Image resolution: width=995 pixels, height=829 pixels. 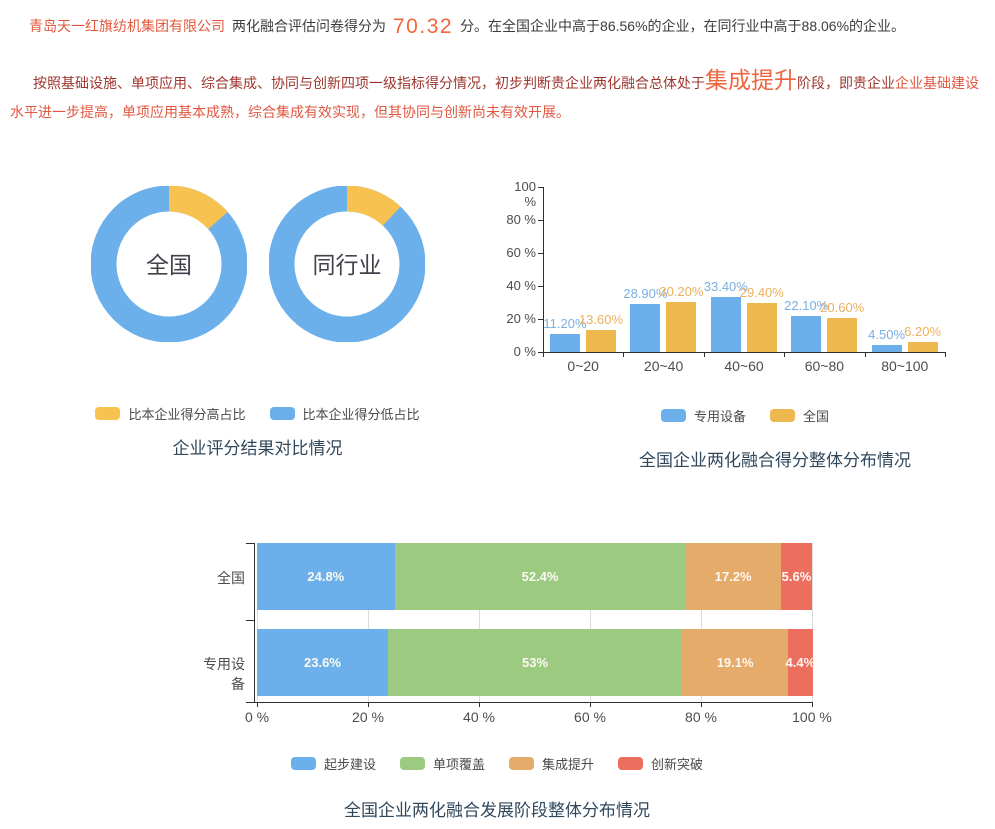 I want to click on legend-item-label: 起步建设, so click(x=349, y=764).